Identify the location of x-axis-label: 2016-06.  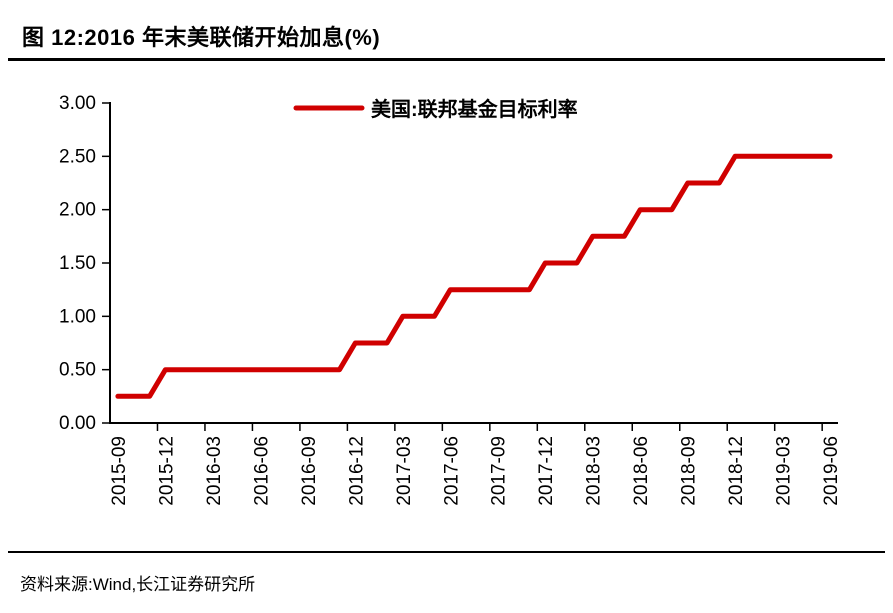
(261, 471).